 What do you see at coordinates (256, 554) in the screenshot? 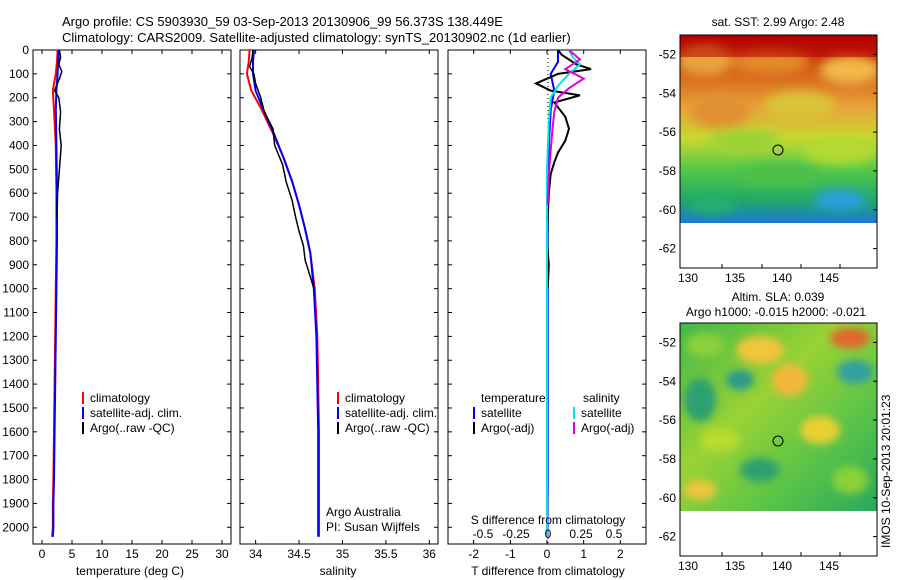
I see `x-tick-label: 34` at bounding box center [256, 554].